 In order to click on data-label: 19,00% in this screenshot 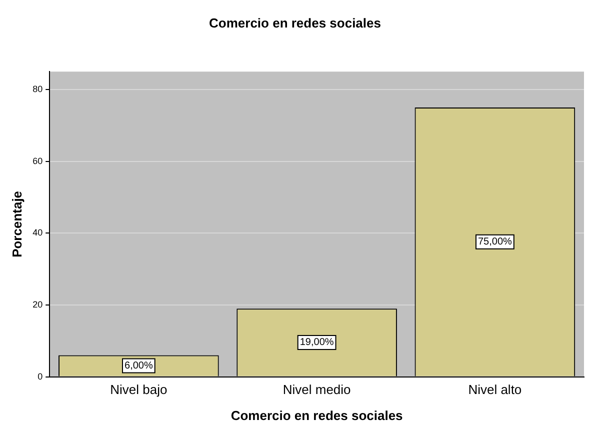, I will do `click(317, 342)`.